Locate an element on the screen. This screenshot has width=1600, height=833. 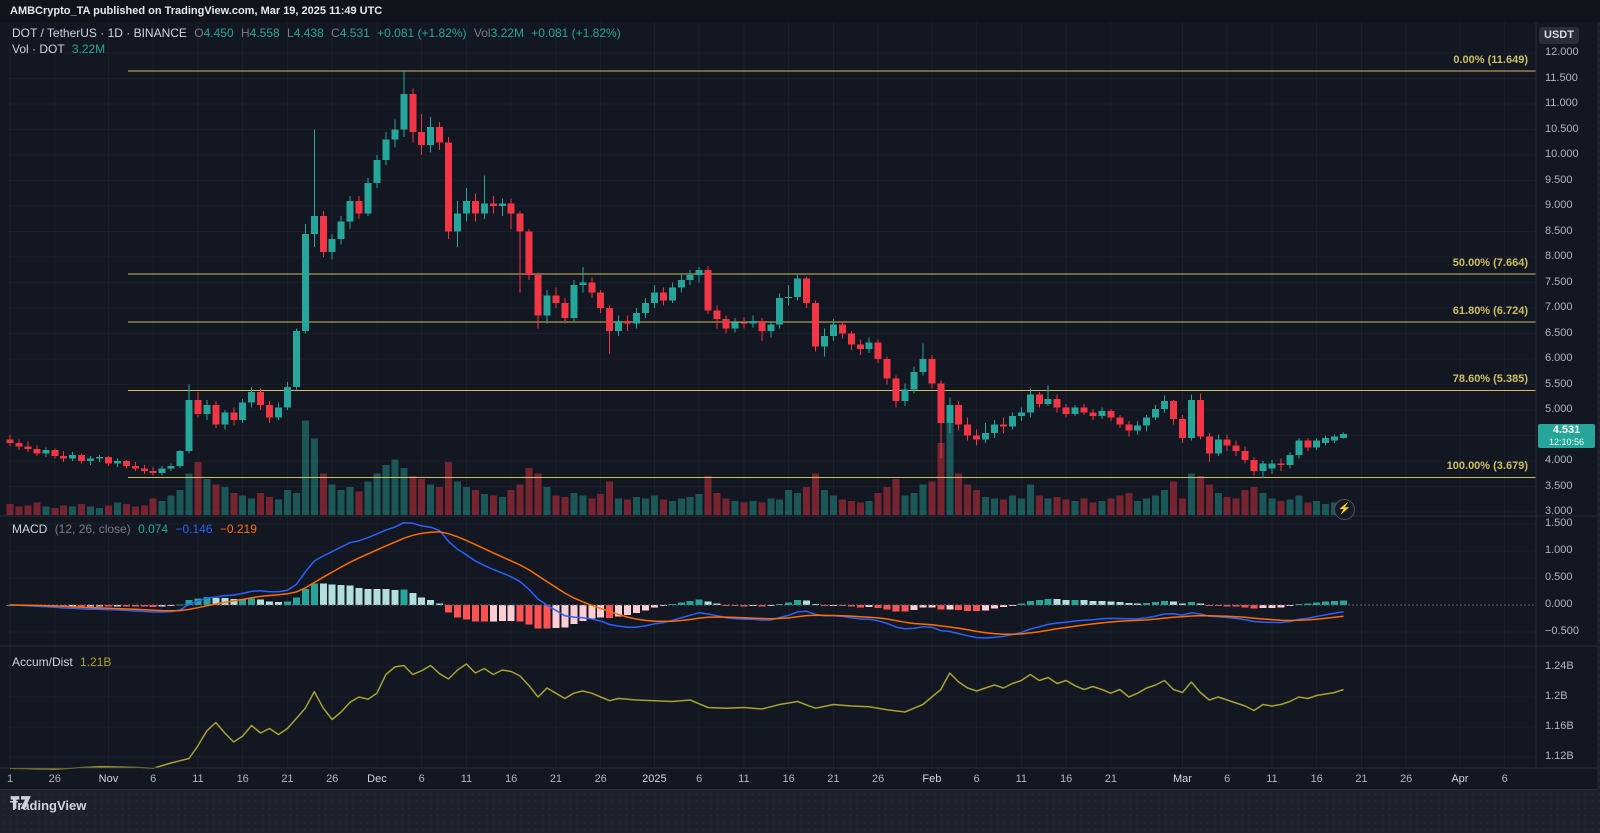
accum-dist-value: 1.21B is located at coordinates (96, 662).